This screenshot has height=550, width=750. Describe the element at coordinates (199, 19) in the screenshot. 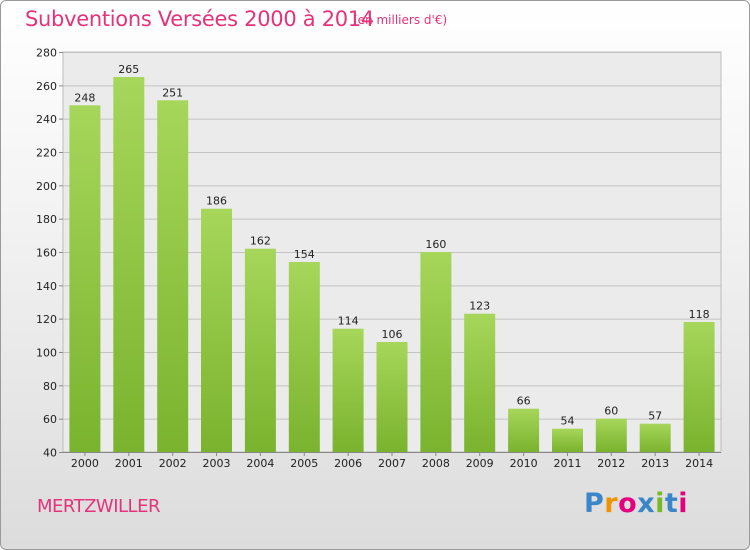

I see `chart-title: Subventions Versées 2000 à 2014` at that location.